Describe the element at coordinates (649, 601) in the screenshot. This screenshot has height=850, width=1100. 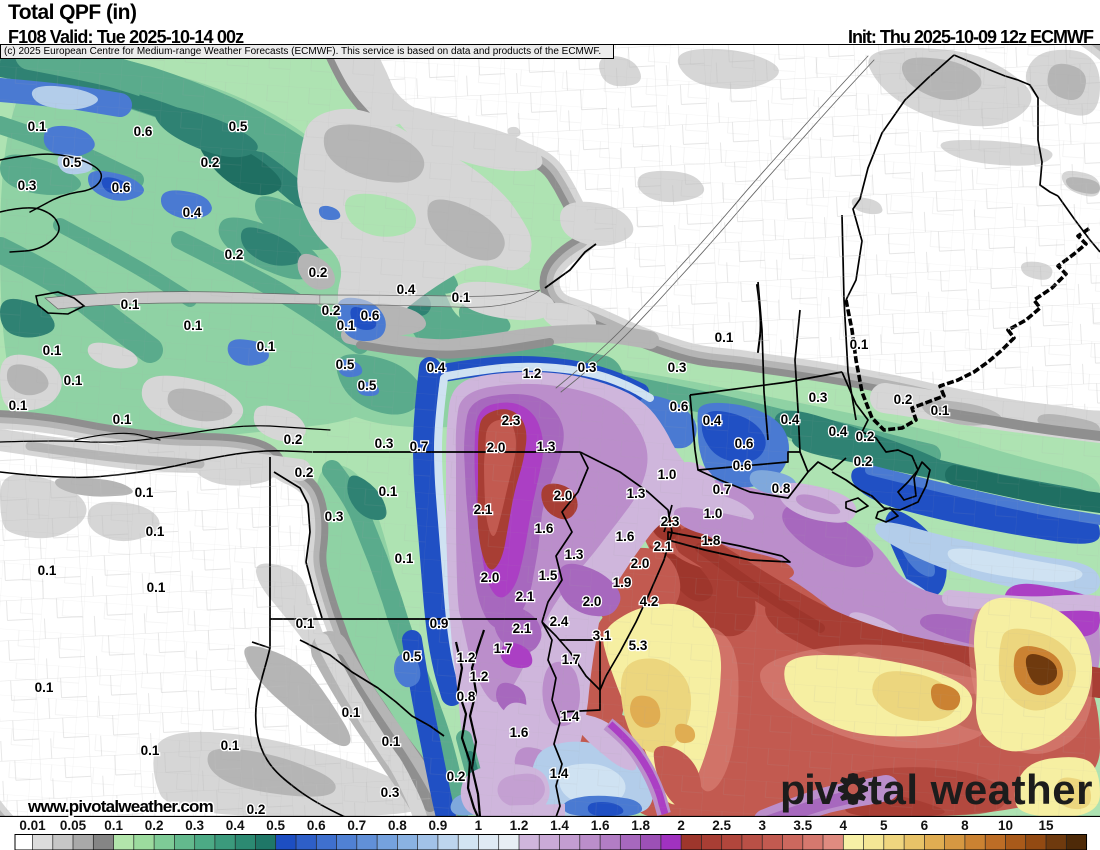
I see `svg-text: 4.2` at that location.